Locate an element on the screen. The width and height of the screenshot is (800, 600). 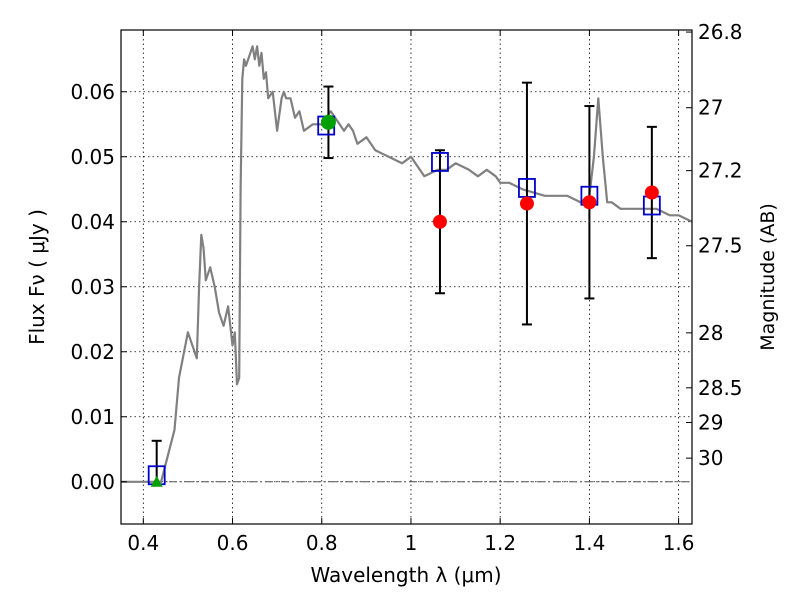
mag-tick-label: 27 is located at coordinates (710, 108).